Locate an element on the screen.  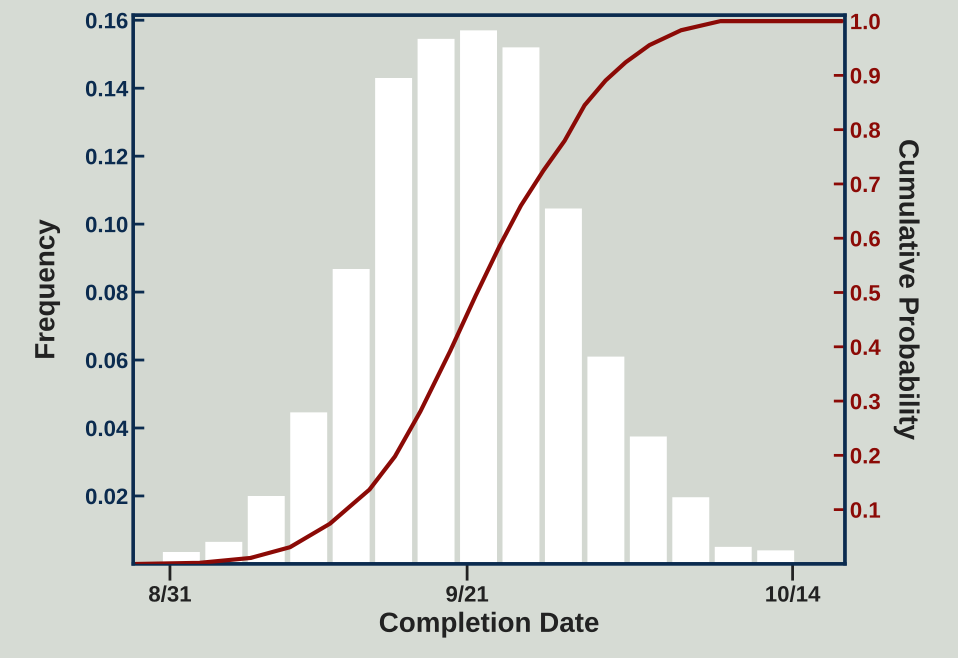
y-tick-label: 0.02 is located at coordinates (107, 496).